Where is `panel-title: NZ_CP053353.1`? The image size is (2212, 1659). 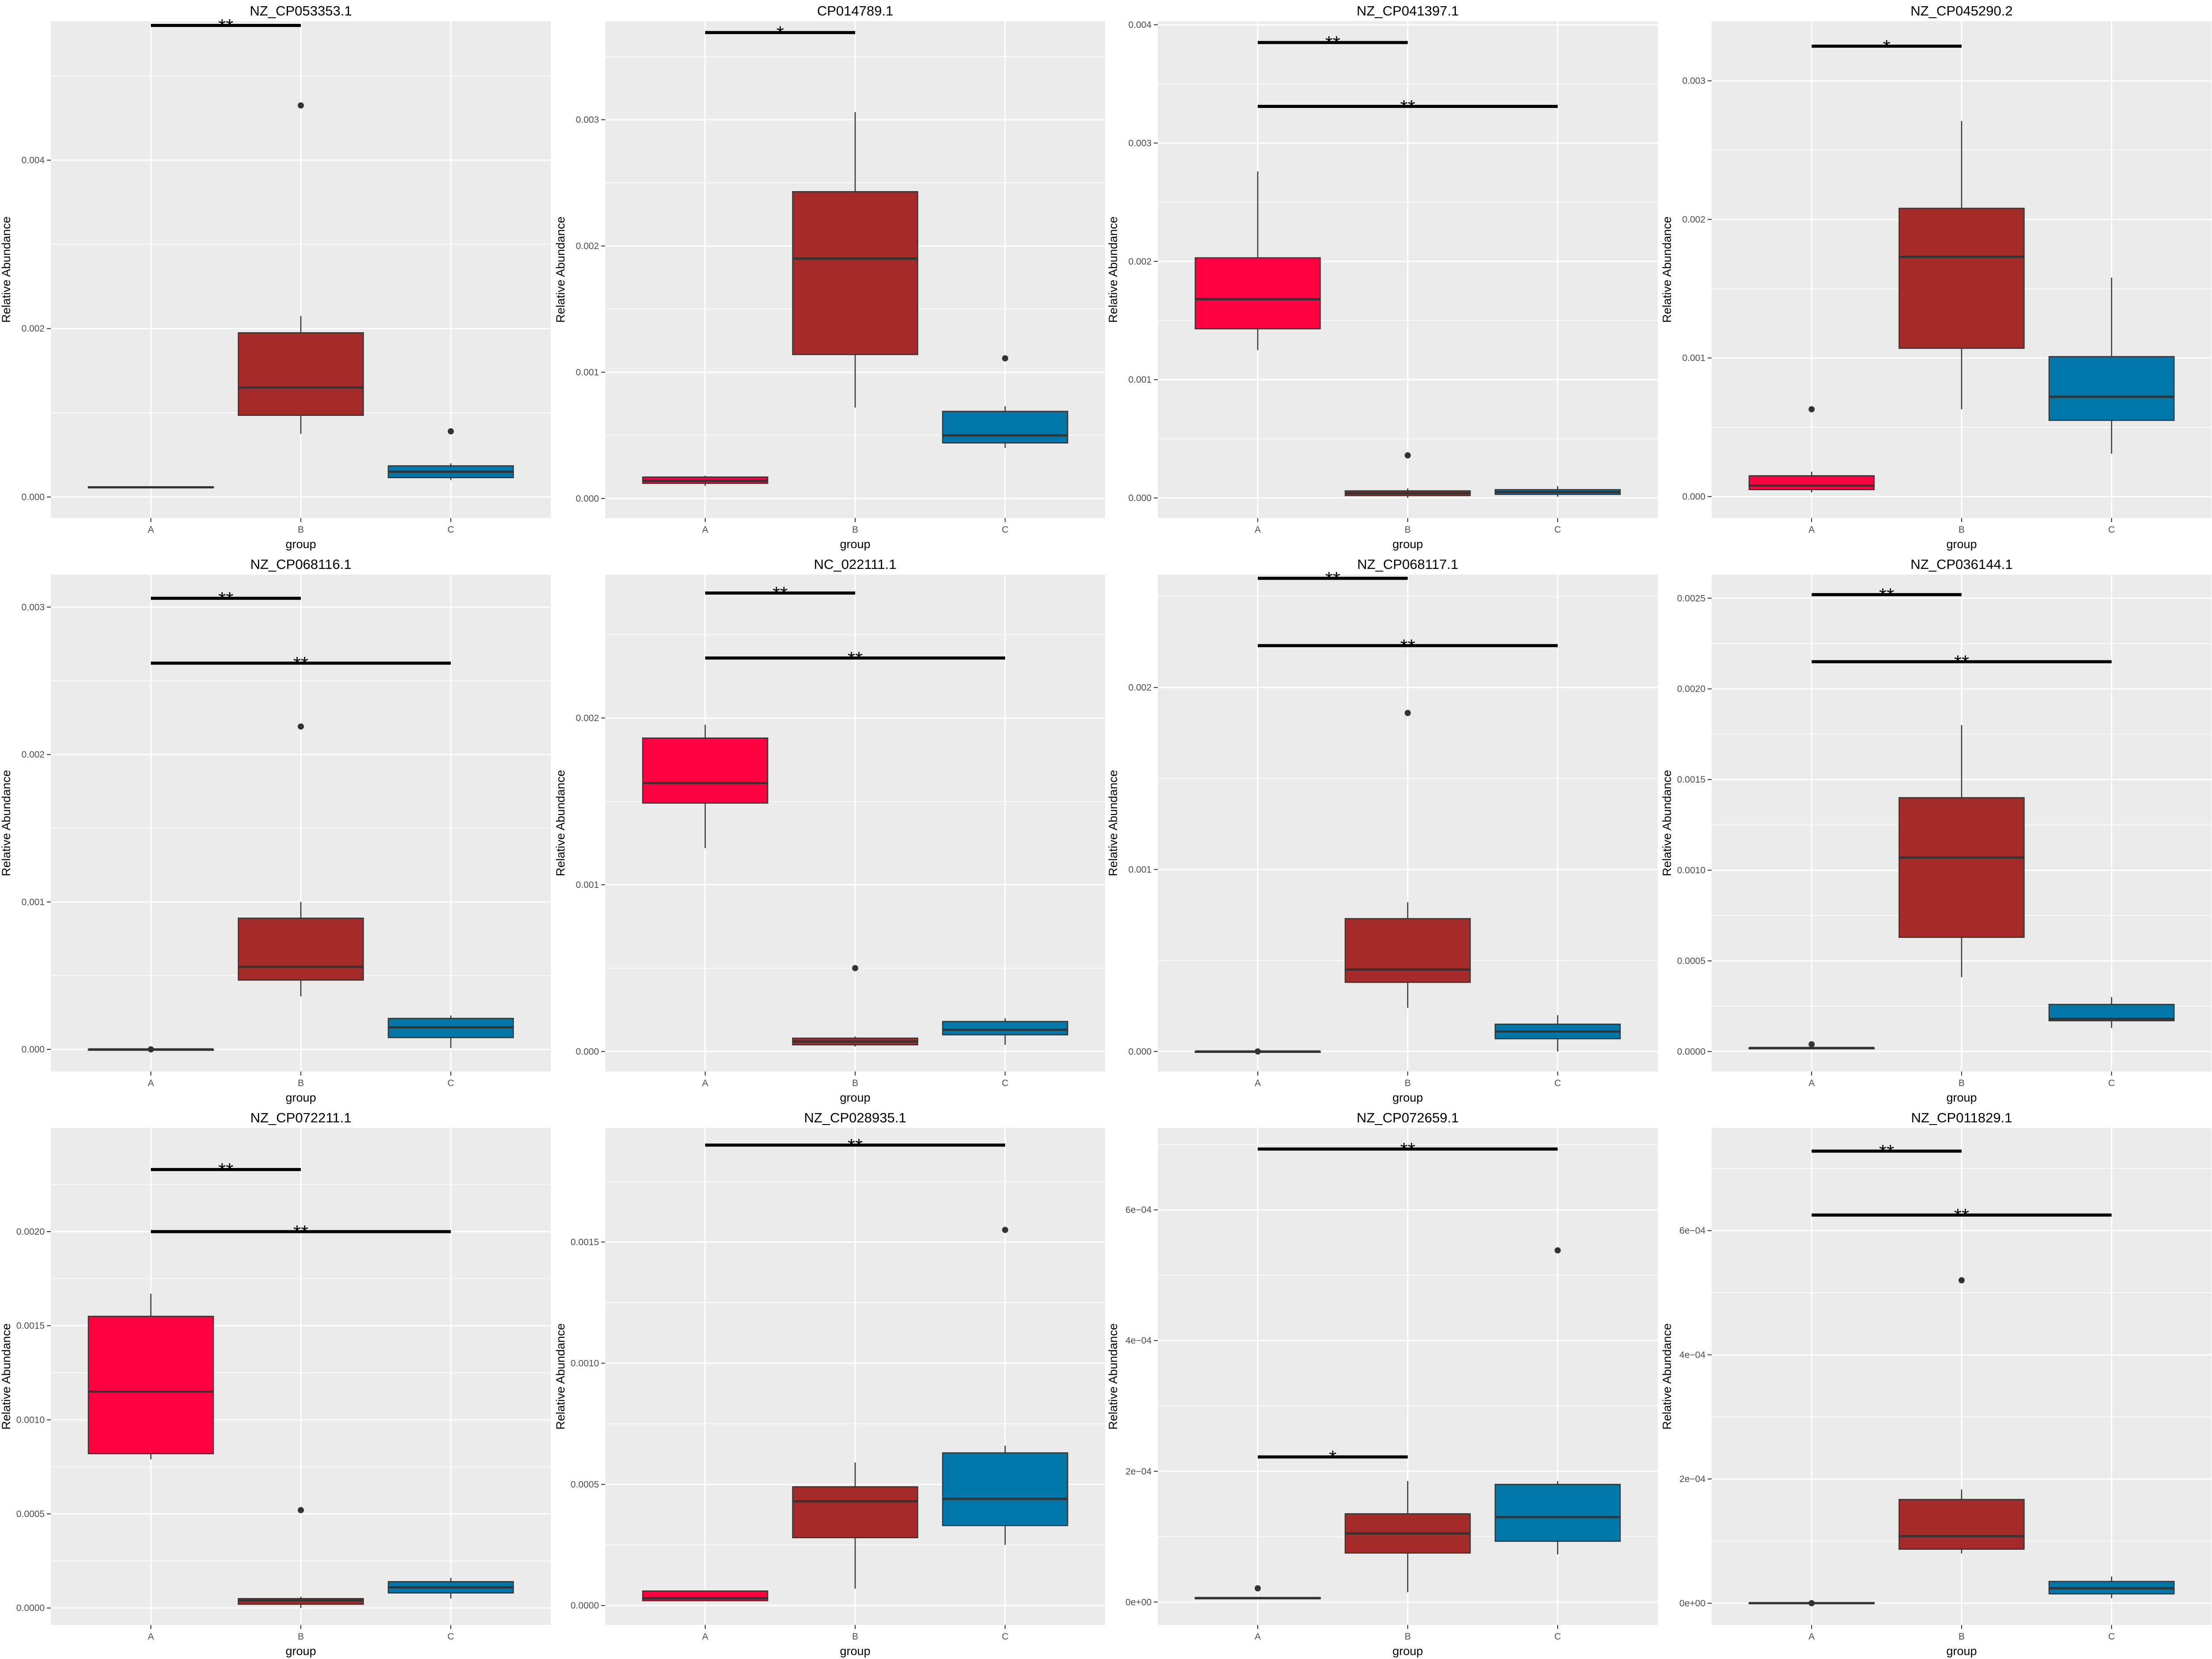
panel-title: NZ_CP053353.1 is located at coordinates (301, 11).